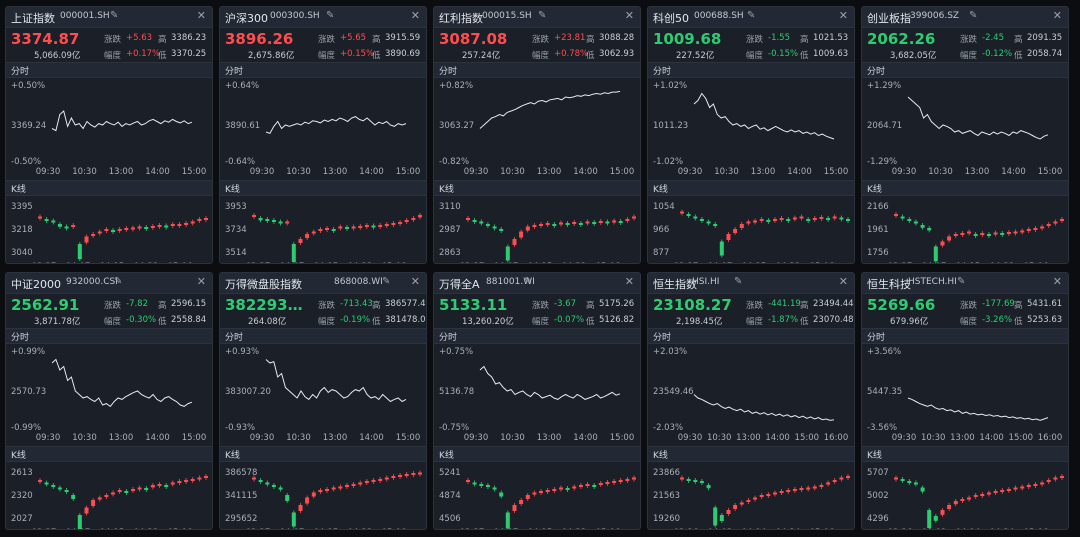 The width and height of the screenshot is (1080, 537). Describe the element at coordinates (194, 172) in the screenshot. I see `intraday-time-label: 15:00` at that location.